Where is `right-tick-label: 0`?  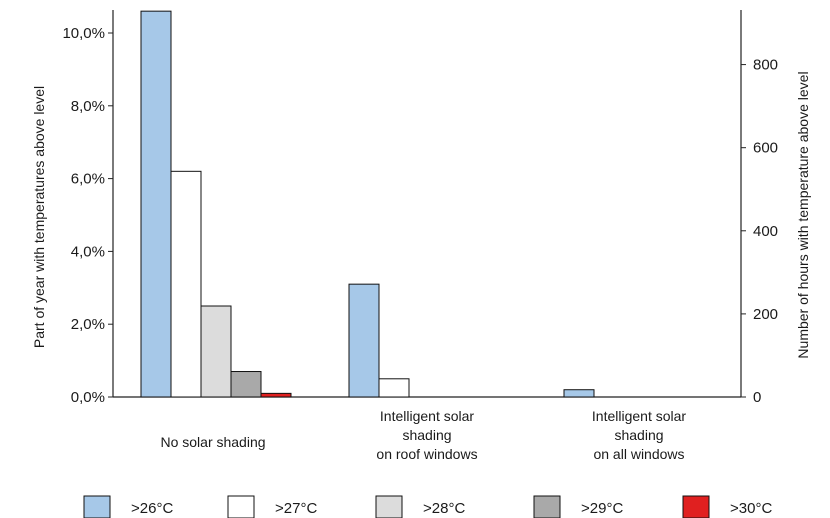 right-tick-label: 0 is located at coordinates (757, 397).